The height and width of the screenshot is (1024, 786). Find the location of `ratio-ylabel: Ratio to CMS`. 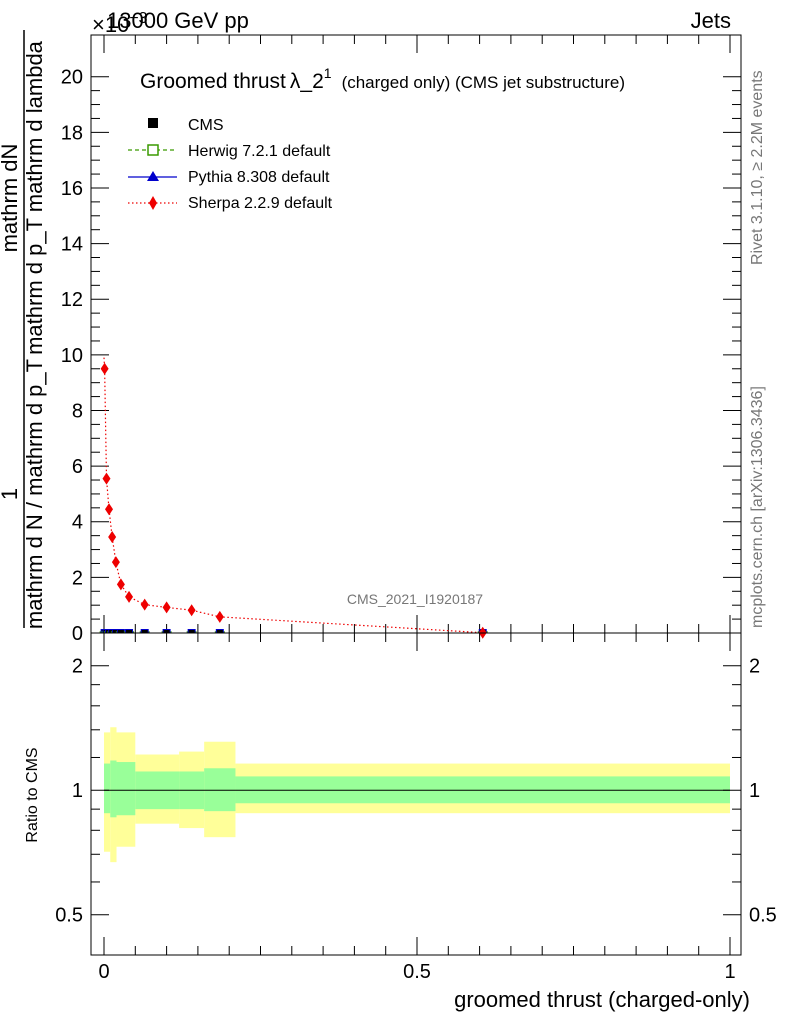

ratio-ylabel: Ratio to CMS is located at coordinates (32, 794).